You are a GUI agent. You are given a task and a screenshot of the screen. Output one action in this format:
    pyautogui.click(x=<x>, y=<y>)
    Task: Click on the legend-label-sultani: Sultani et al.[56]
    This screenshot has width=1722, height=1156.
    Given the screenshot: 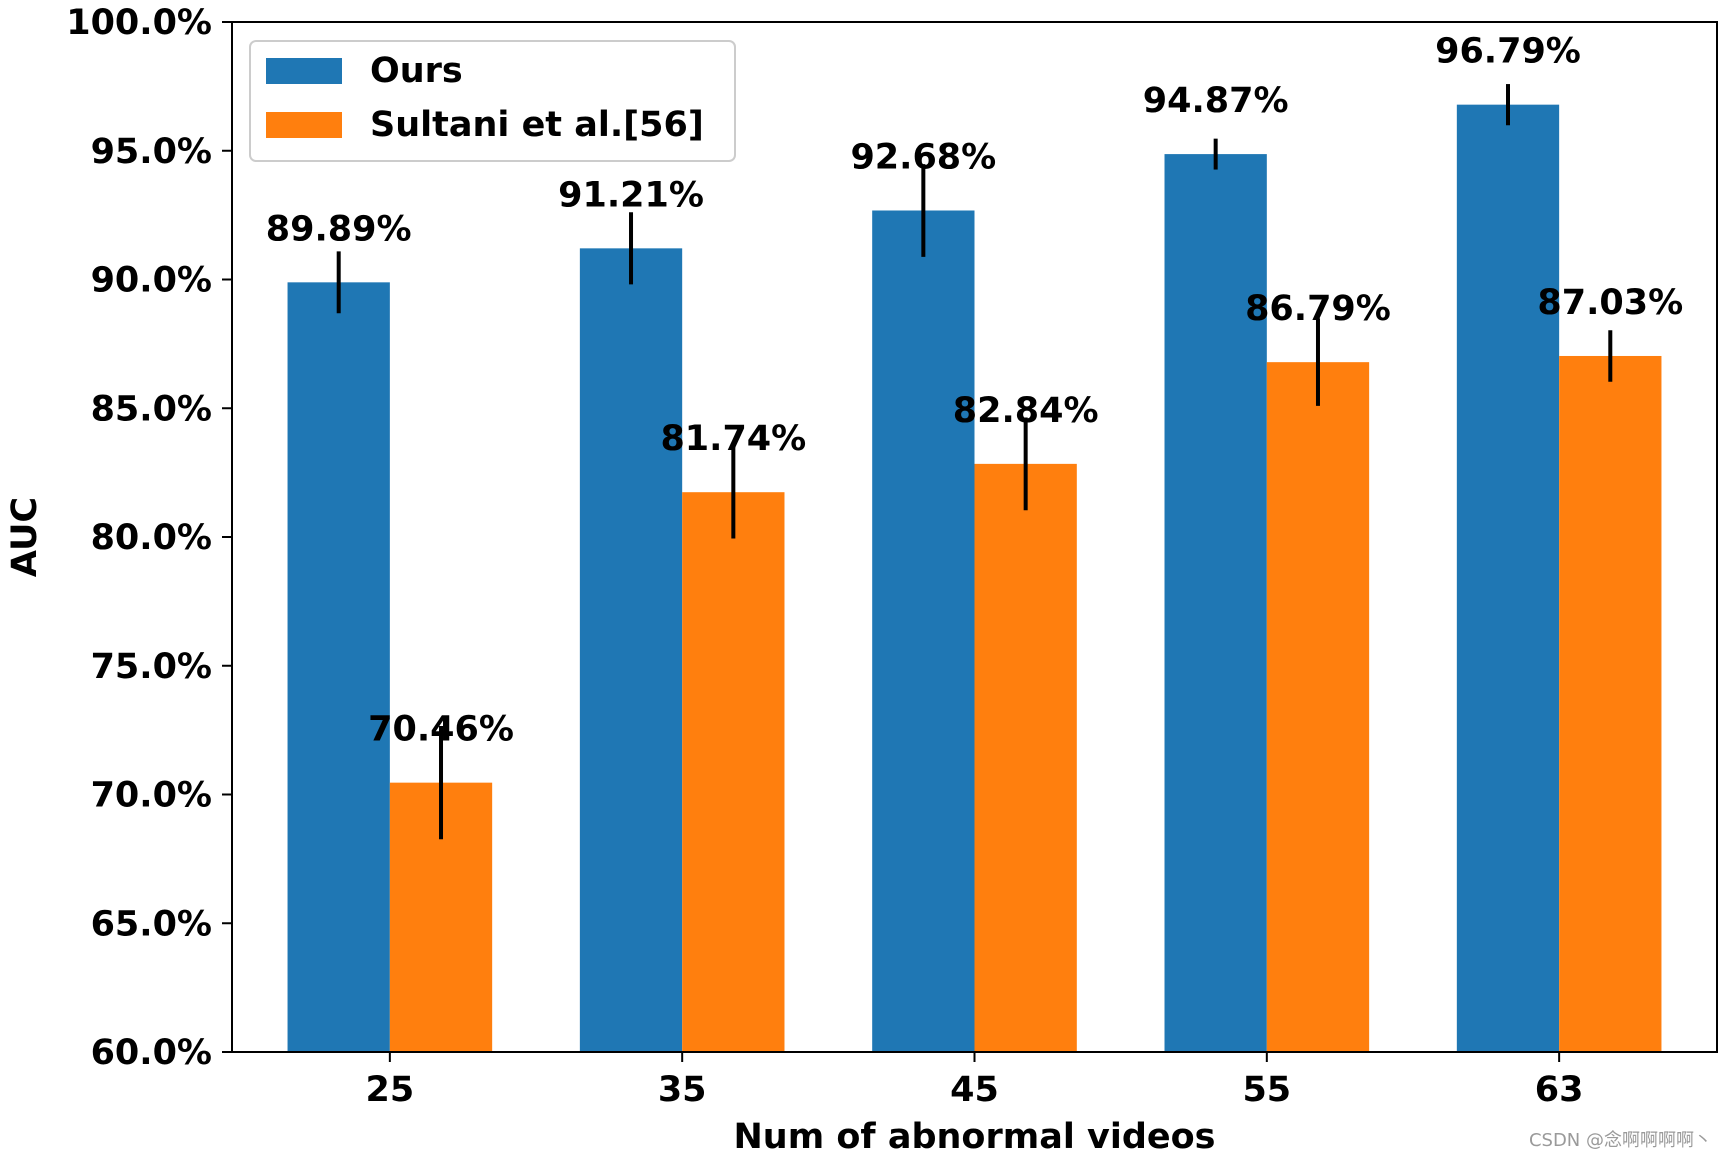 What is the action you would take?
    pyautogui.click(x=537, y=125)
    